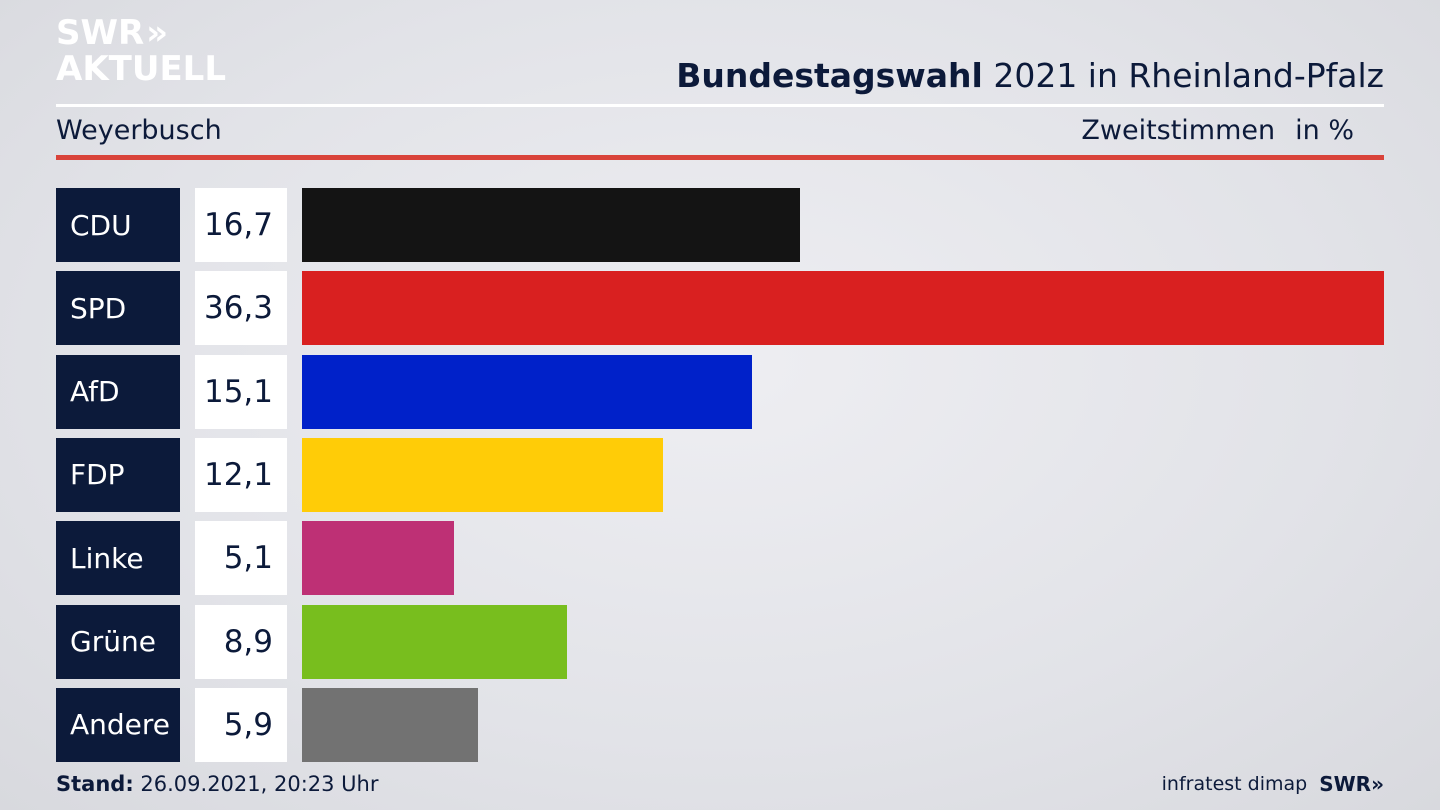 Image resolution: width=1440 pixels, height=810 pixels. What do you see at coordinates (378, 558) in the screenshot?
I see `bar-linke` at bounding box center [378, 558].